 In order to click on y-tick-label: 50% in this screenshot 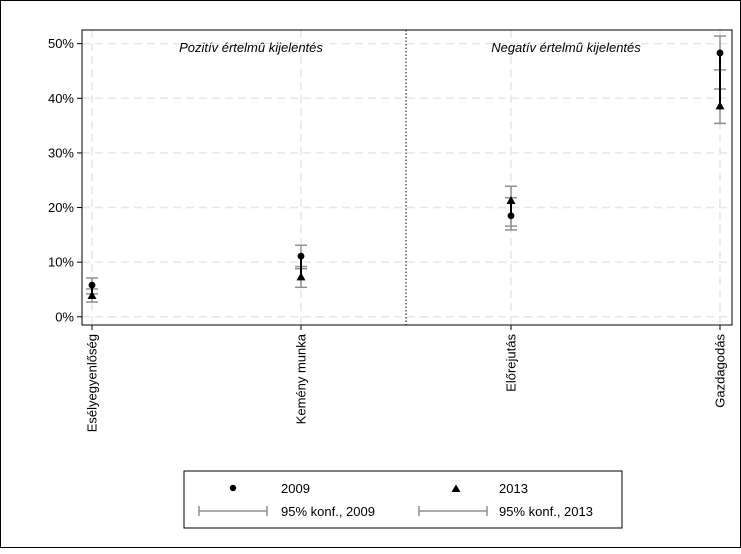, I will do `click(61, 43)`.